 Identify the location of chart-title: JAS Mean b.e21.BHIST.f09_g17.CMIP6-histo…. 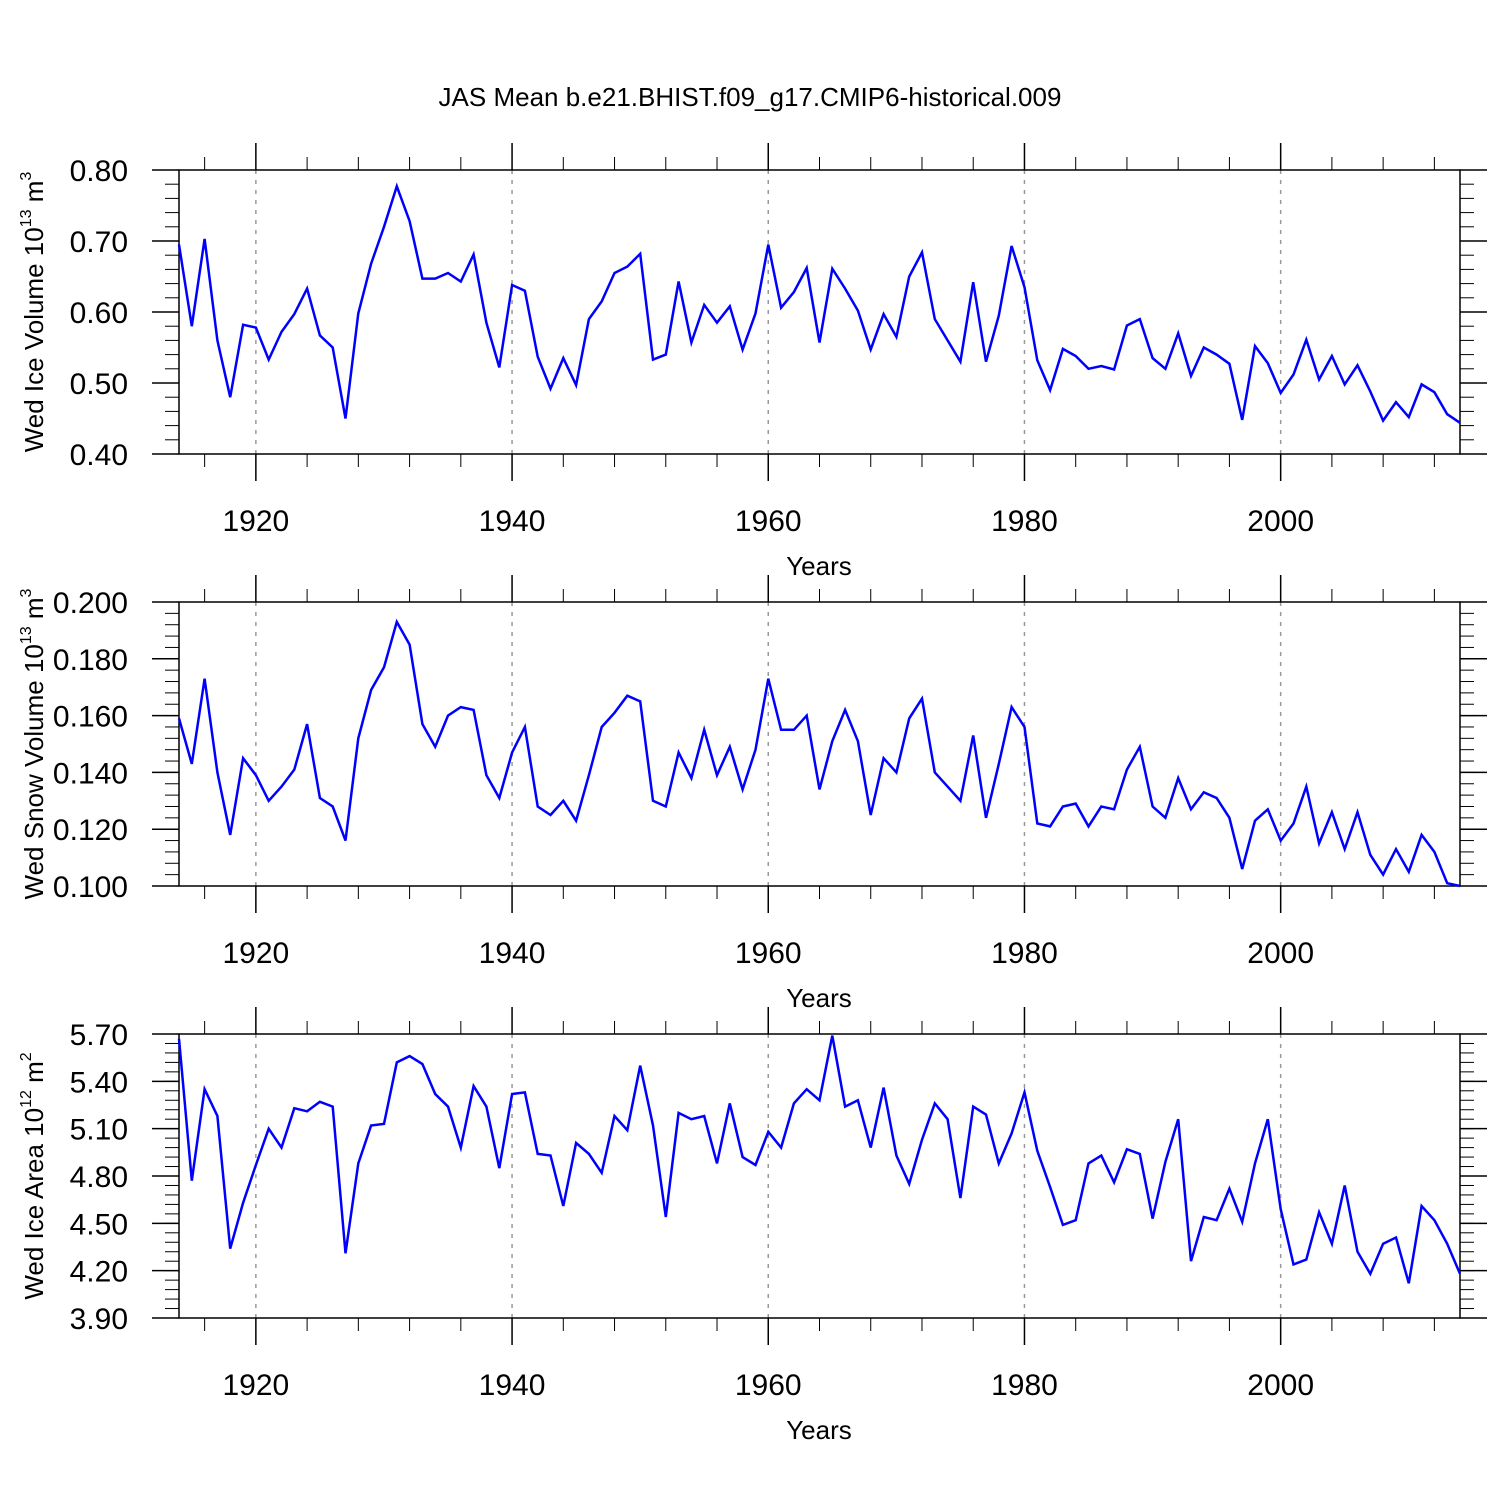
(750, 97).